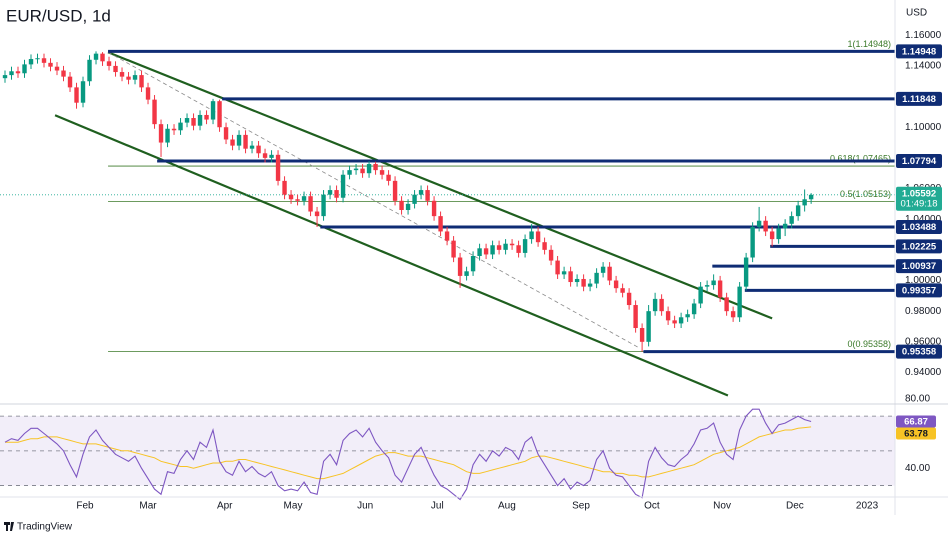  Describe the element at coordinates (507, 506) in the screenshot. I see `x-tick-label: Aug` at that location.